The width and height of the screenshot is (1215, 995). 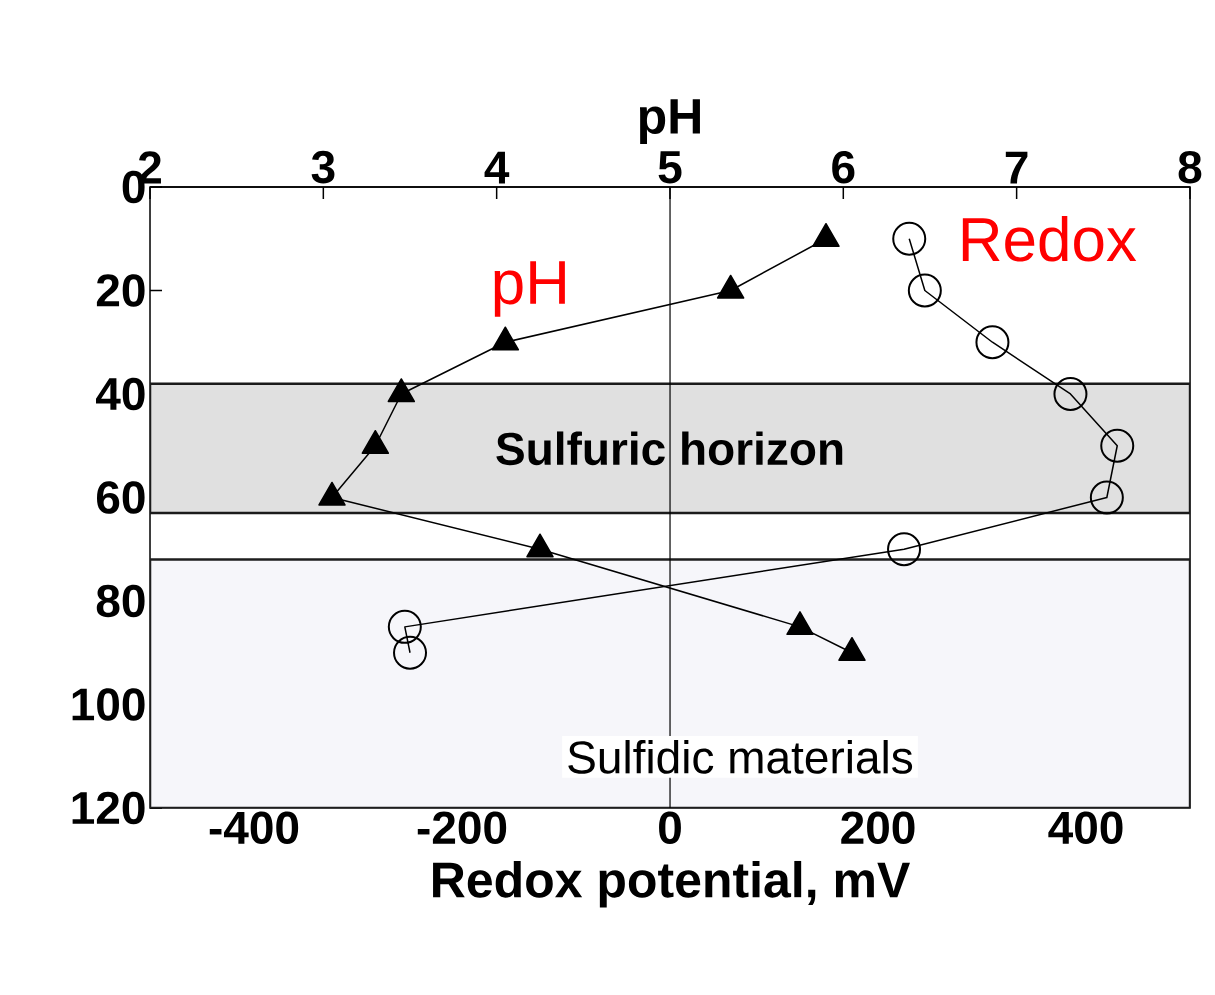 I want to click on series-label: pH, so click(x=529, y=289).